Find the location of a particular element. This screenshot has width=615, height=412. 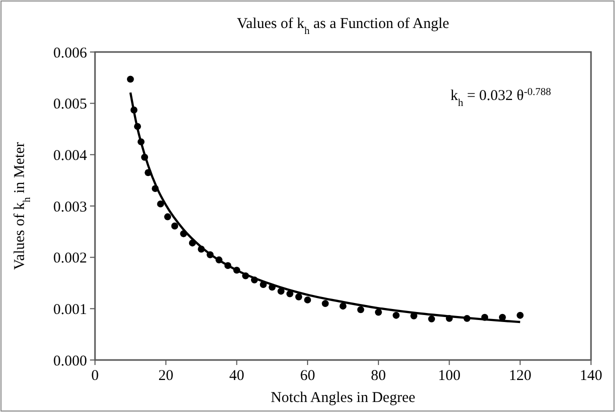

x-tick-label: 40 is located at coordinates (236, 376).